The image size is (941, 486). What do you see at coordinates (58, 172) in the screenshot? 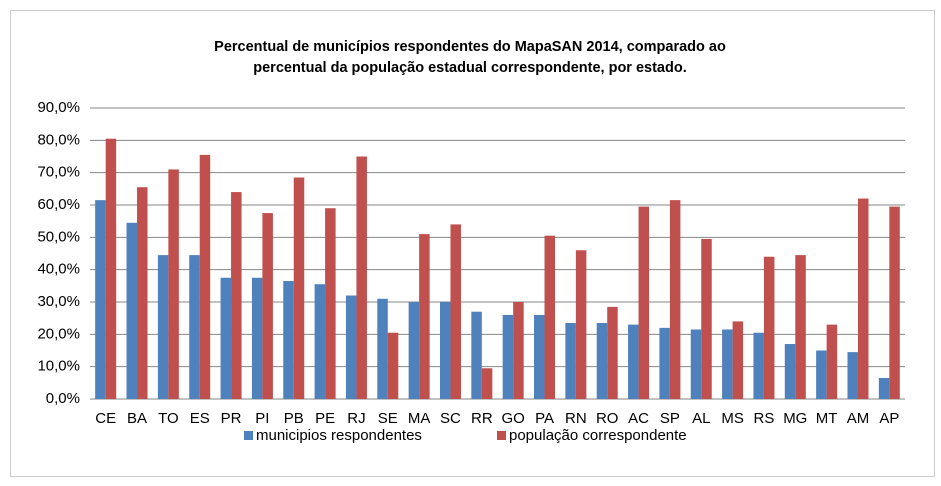
I see `y-tick-label: 70,0%` at bounding box center [58, 172].